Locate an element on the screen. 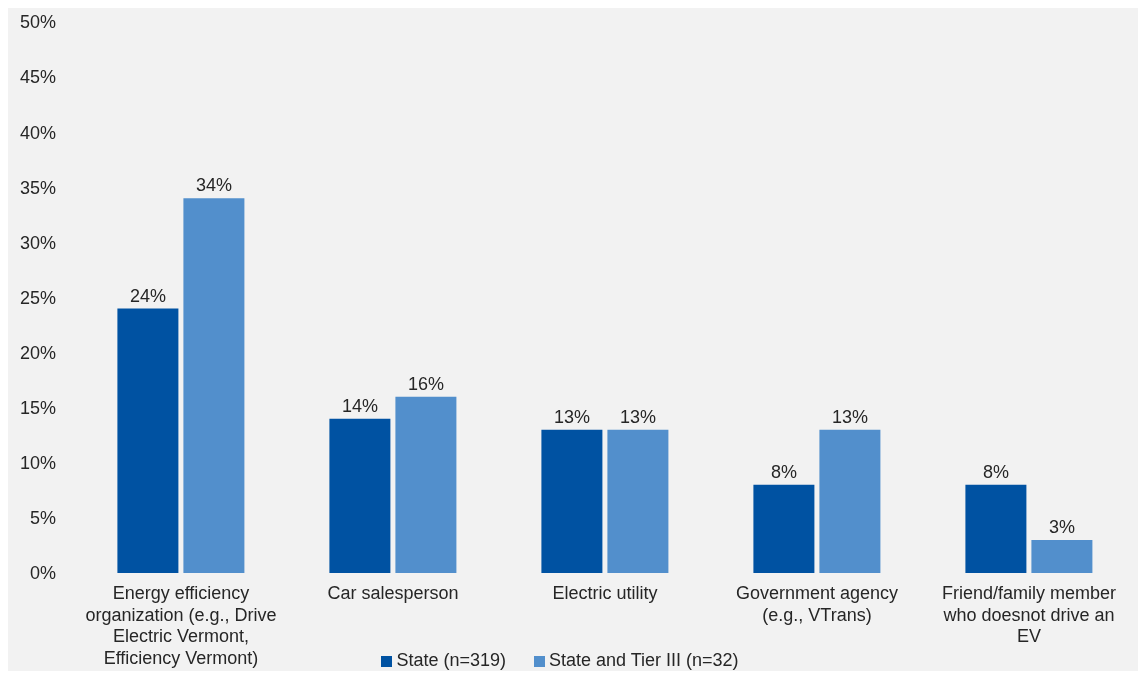  y-tick-label: 0% is located at coordinates (42, 573).